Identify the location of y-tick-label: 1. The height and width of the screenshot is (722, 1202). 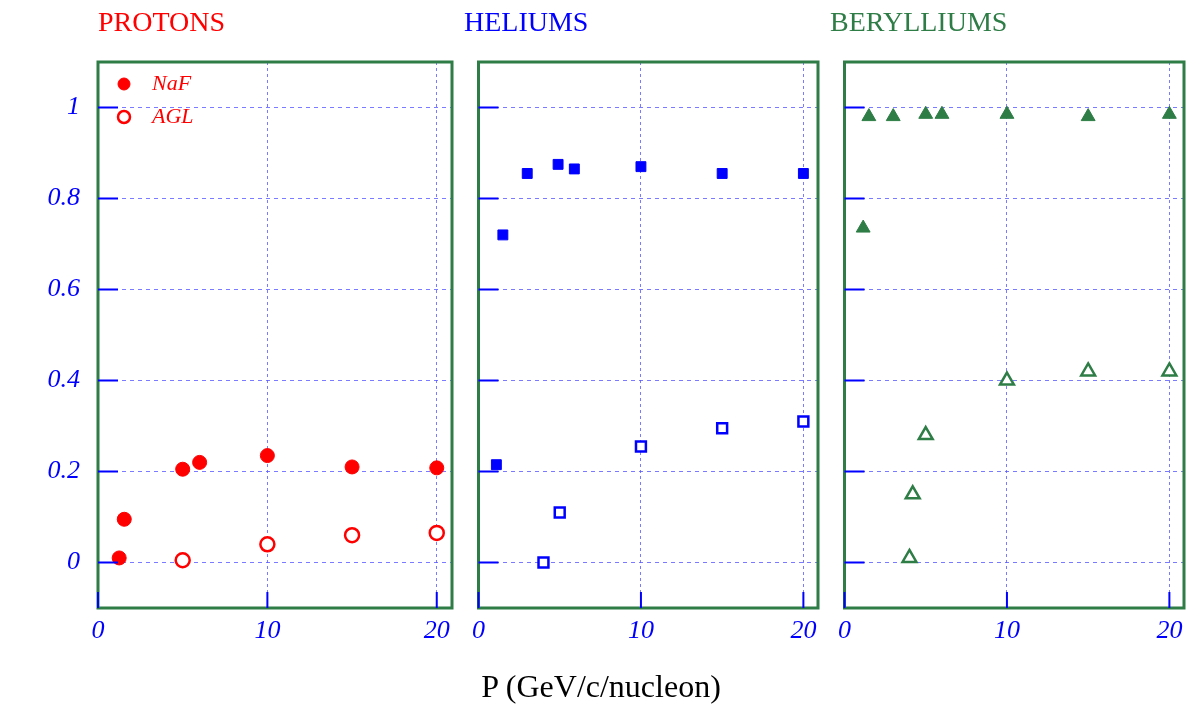
(73, 106).